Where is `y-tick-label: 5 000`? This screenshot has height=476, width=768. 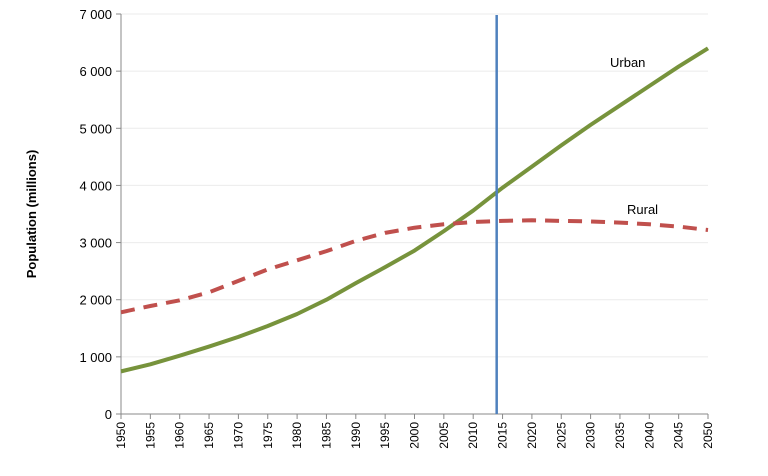
y-tick-label: 5 000 is located at coordinates (95, 128).